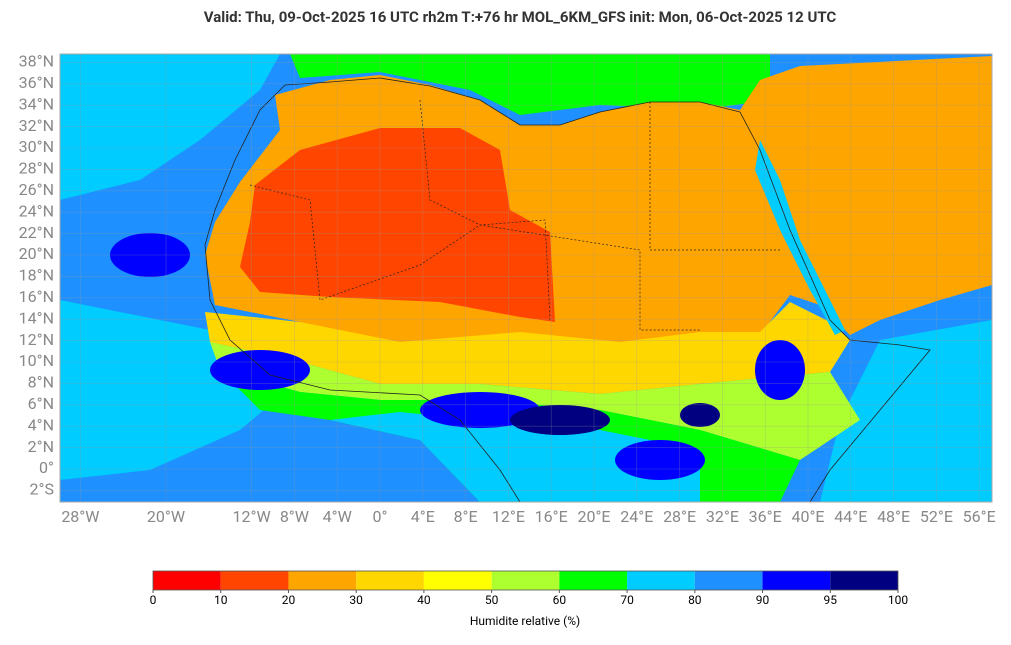 The image size is (1011, 645). What do you see at coordinates (337, 516) in the screenshot?
I see `lon-label: 4°W` at bounding box center [337, 516].